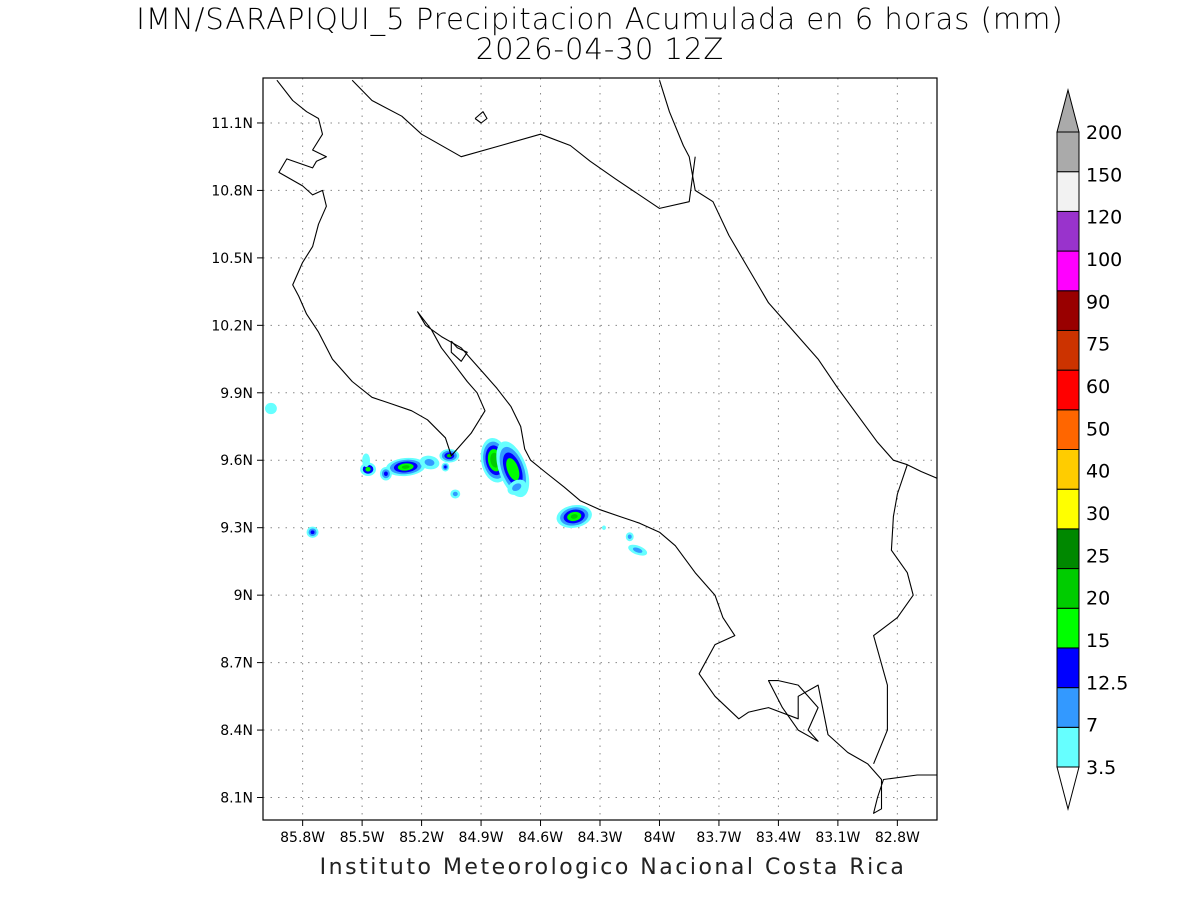 This screenshot has height=900, width=1200. What do you see at coordinates (778, 838) in the screenshot?
I see `lon-tick-label: 83.4W` at bounding box center [778, 838].